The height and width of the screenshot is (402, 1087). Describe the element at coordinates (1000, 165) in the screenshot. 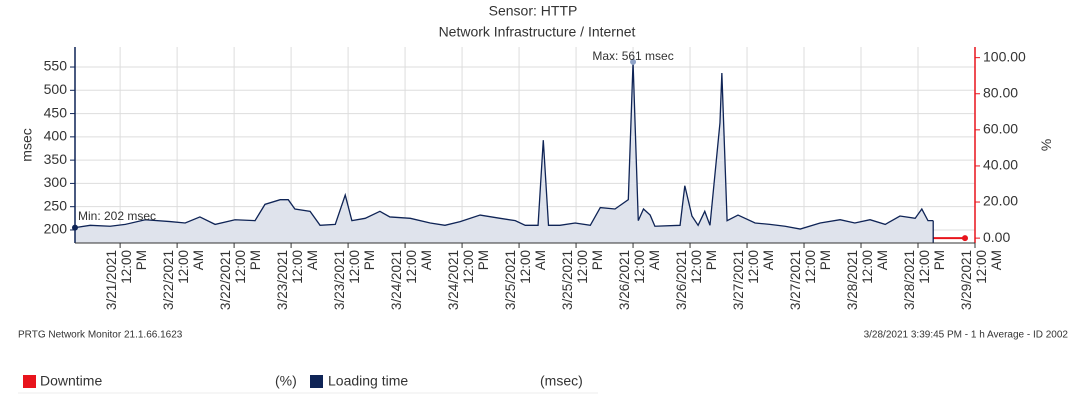

I see `y2-tick-label: 40.00` at that location.